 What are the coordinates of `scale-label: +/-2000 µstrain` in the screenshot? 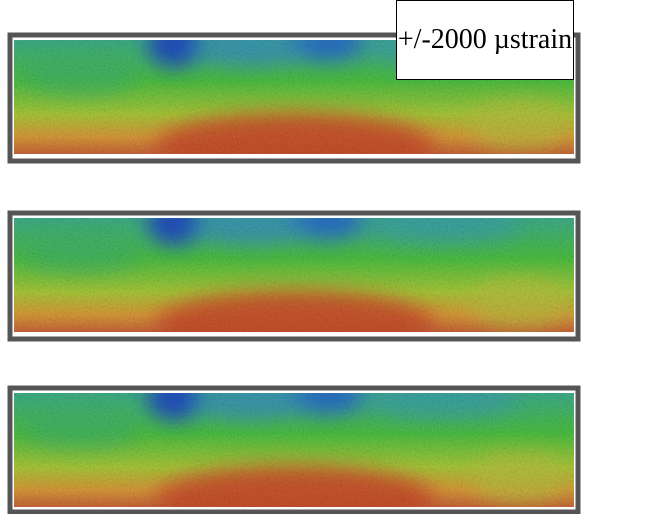 It's located at (485, 40).